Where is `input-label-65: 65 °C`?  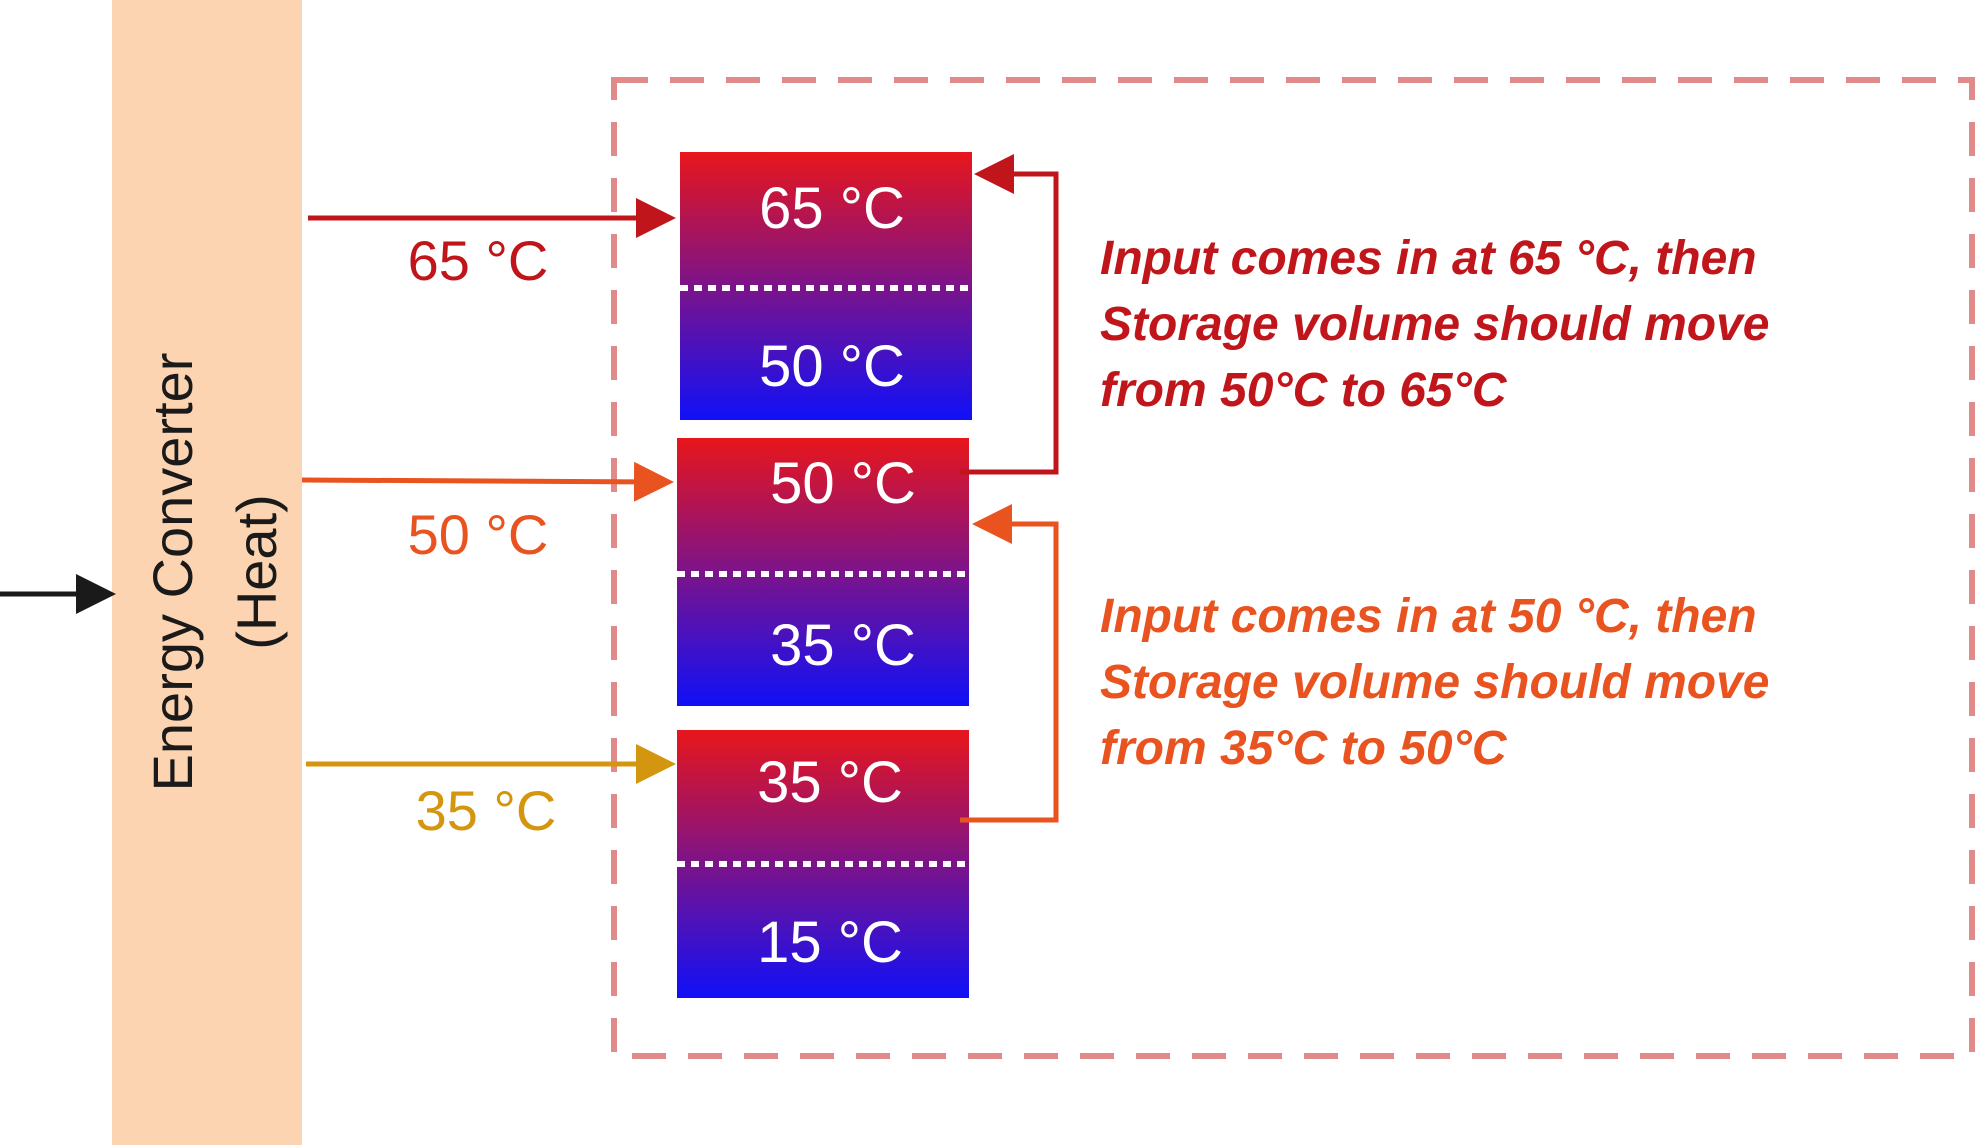
input-label-65: 65 °C is located at coordinates (478, 260).